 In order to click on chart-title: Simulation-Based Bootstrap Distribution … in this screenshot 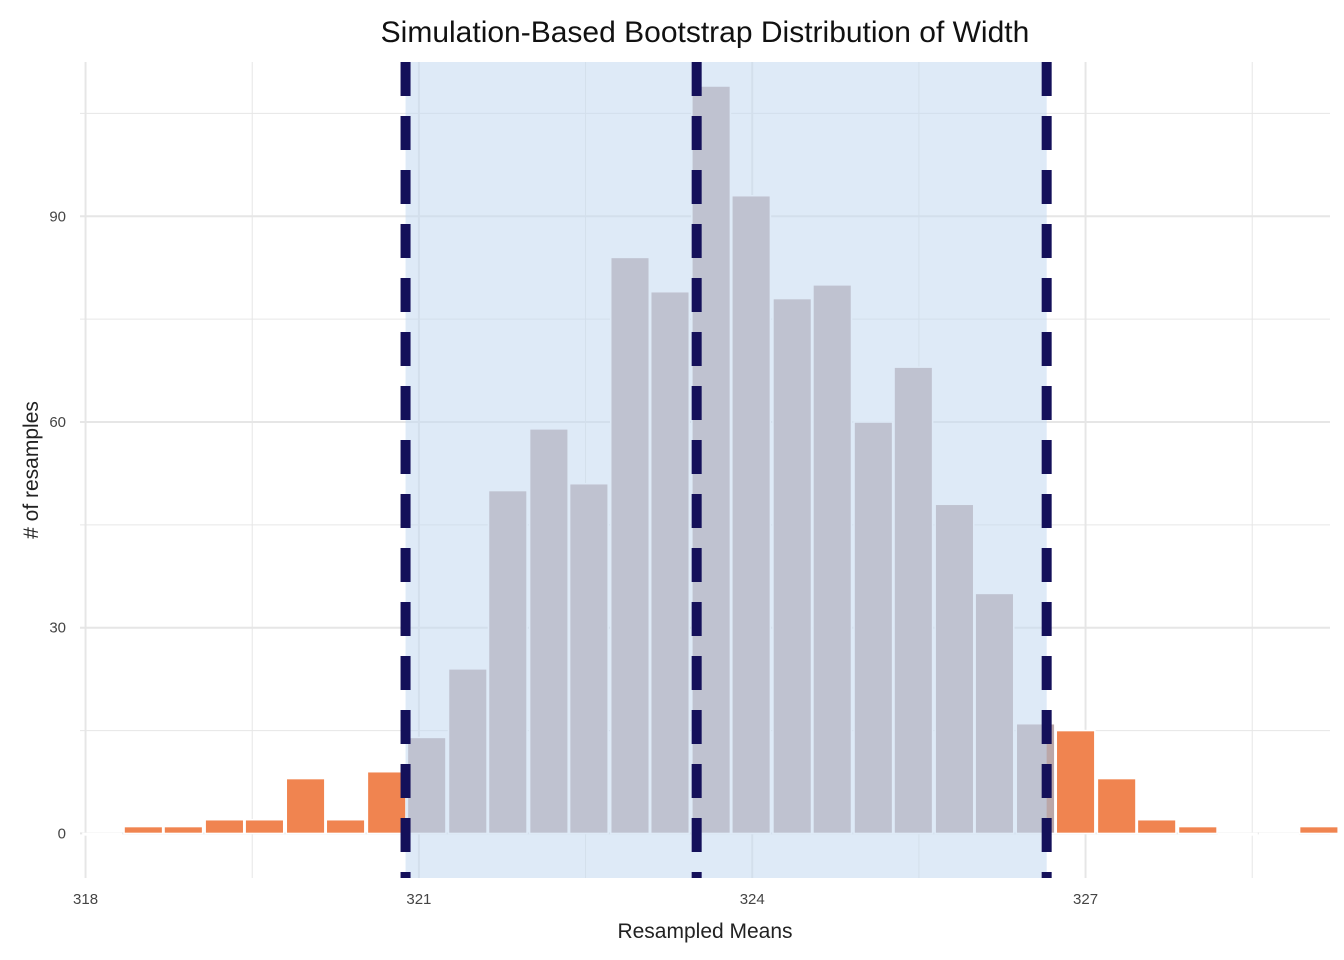, I will do `click(705, 32)`.